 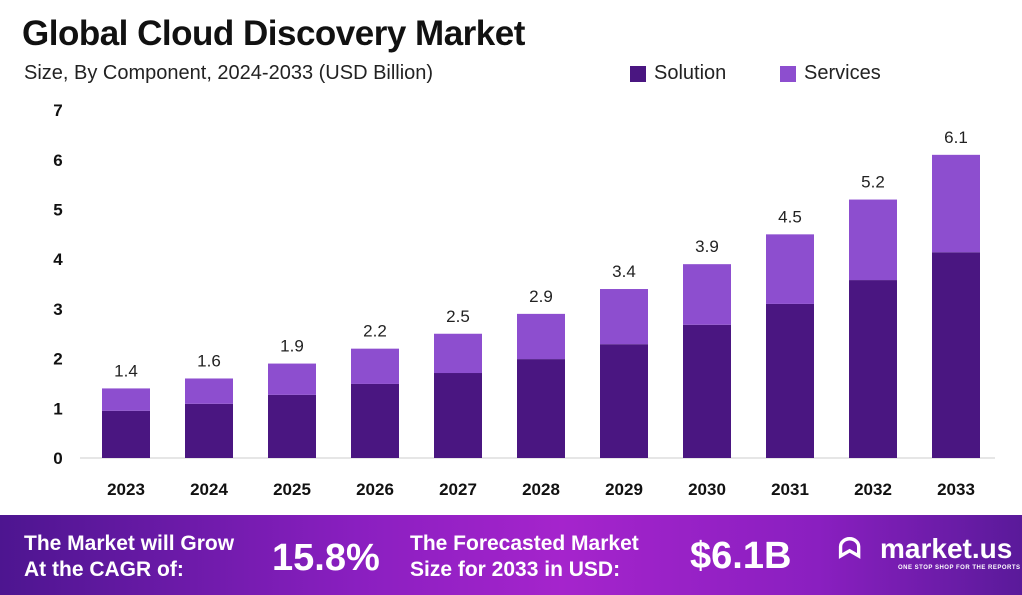 I want to click on total-label: 1.6, so click(x=209, y=360).